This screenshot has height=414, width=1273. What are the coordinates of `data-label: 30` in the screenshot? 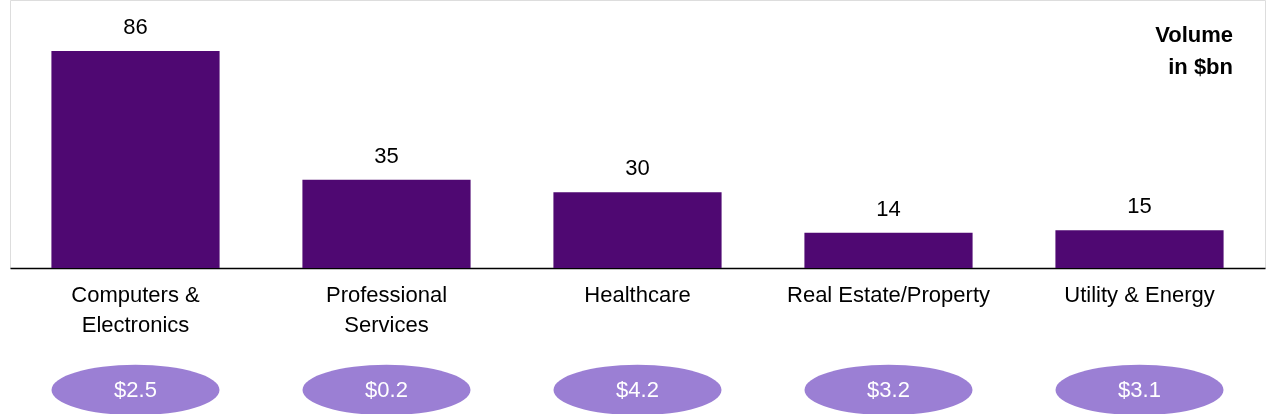 It's located at (637, 168).